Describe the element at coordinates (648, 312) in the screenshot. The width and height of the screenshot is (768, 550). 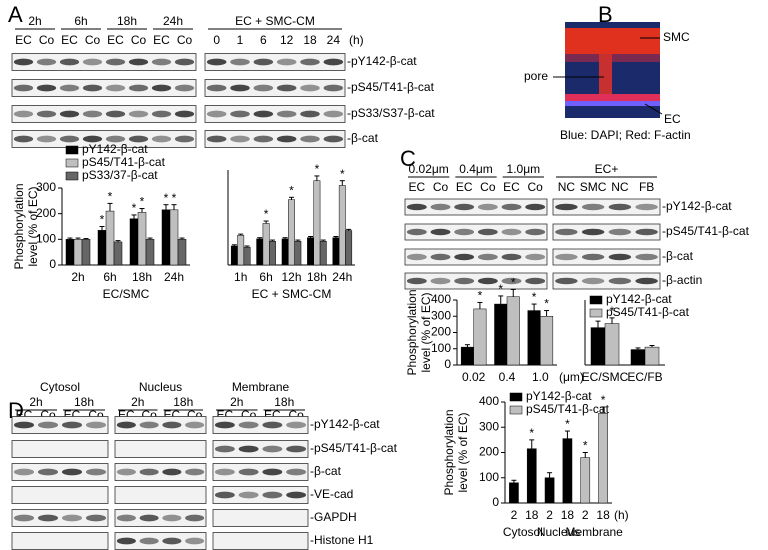
I see `legend-label: pS45/T41-β-cat` at that location.